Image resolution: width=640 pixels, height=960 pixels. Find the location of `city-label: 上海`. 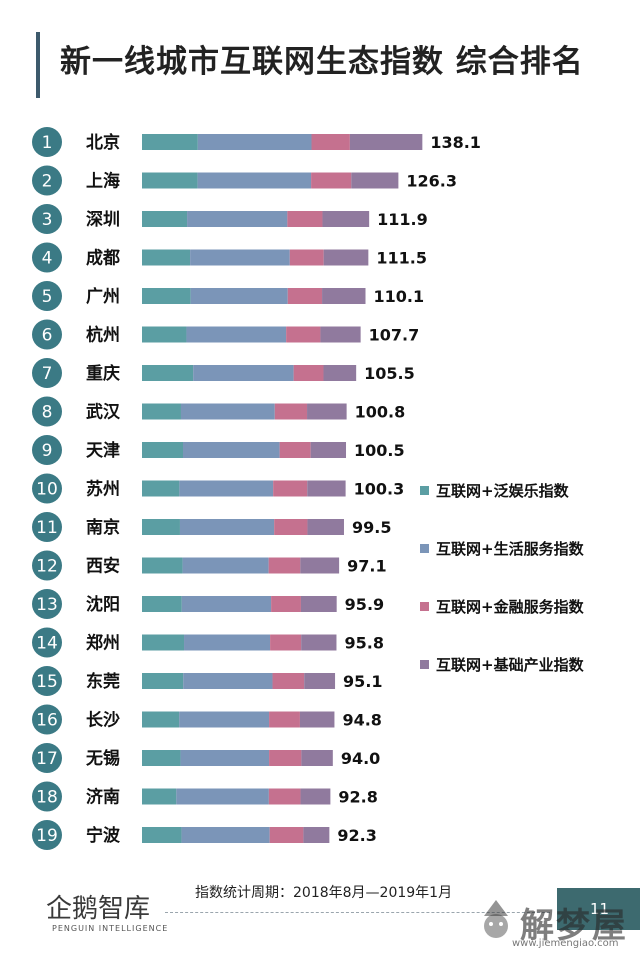

city-label: 上海 is located at coordinates (103, 181).